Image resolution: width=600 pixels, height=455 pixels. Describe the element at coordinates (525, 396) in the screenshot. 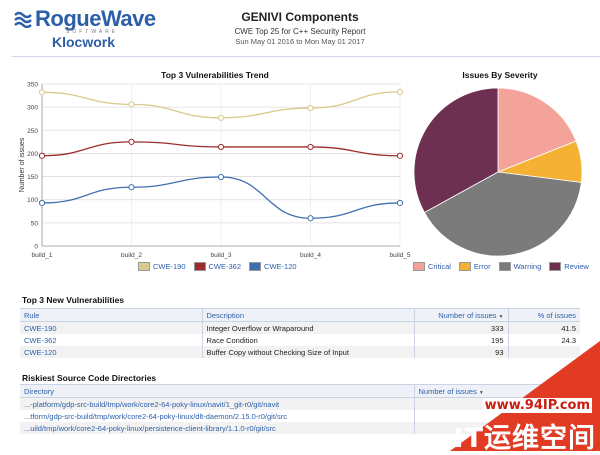

I see `watermark-triangle` at that location.